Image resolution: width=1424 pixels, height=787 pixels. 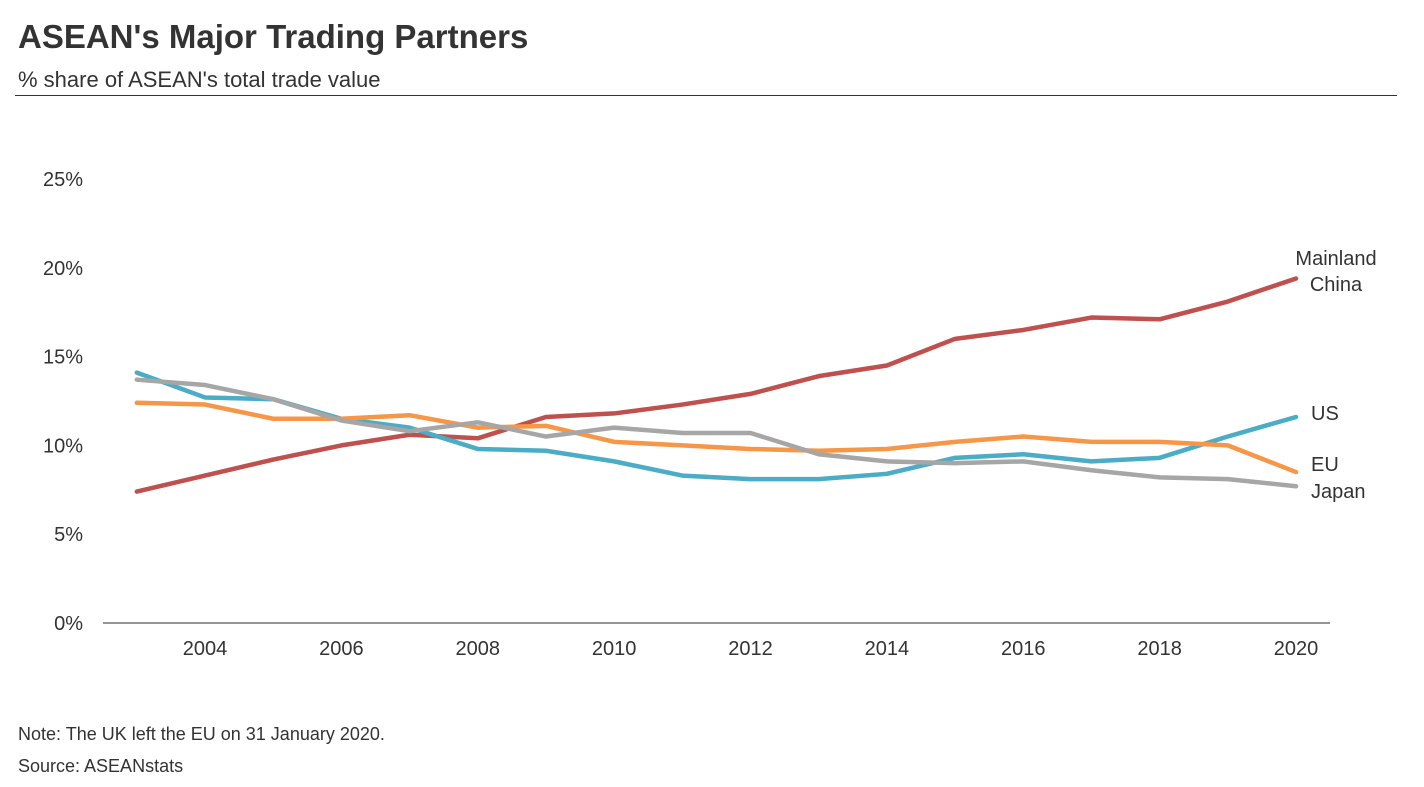 I want to click on series-label: Mainland, so click(x=1335, y=259).